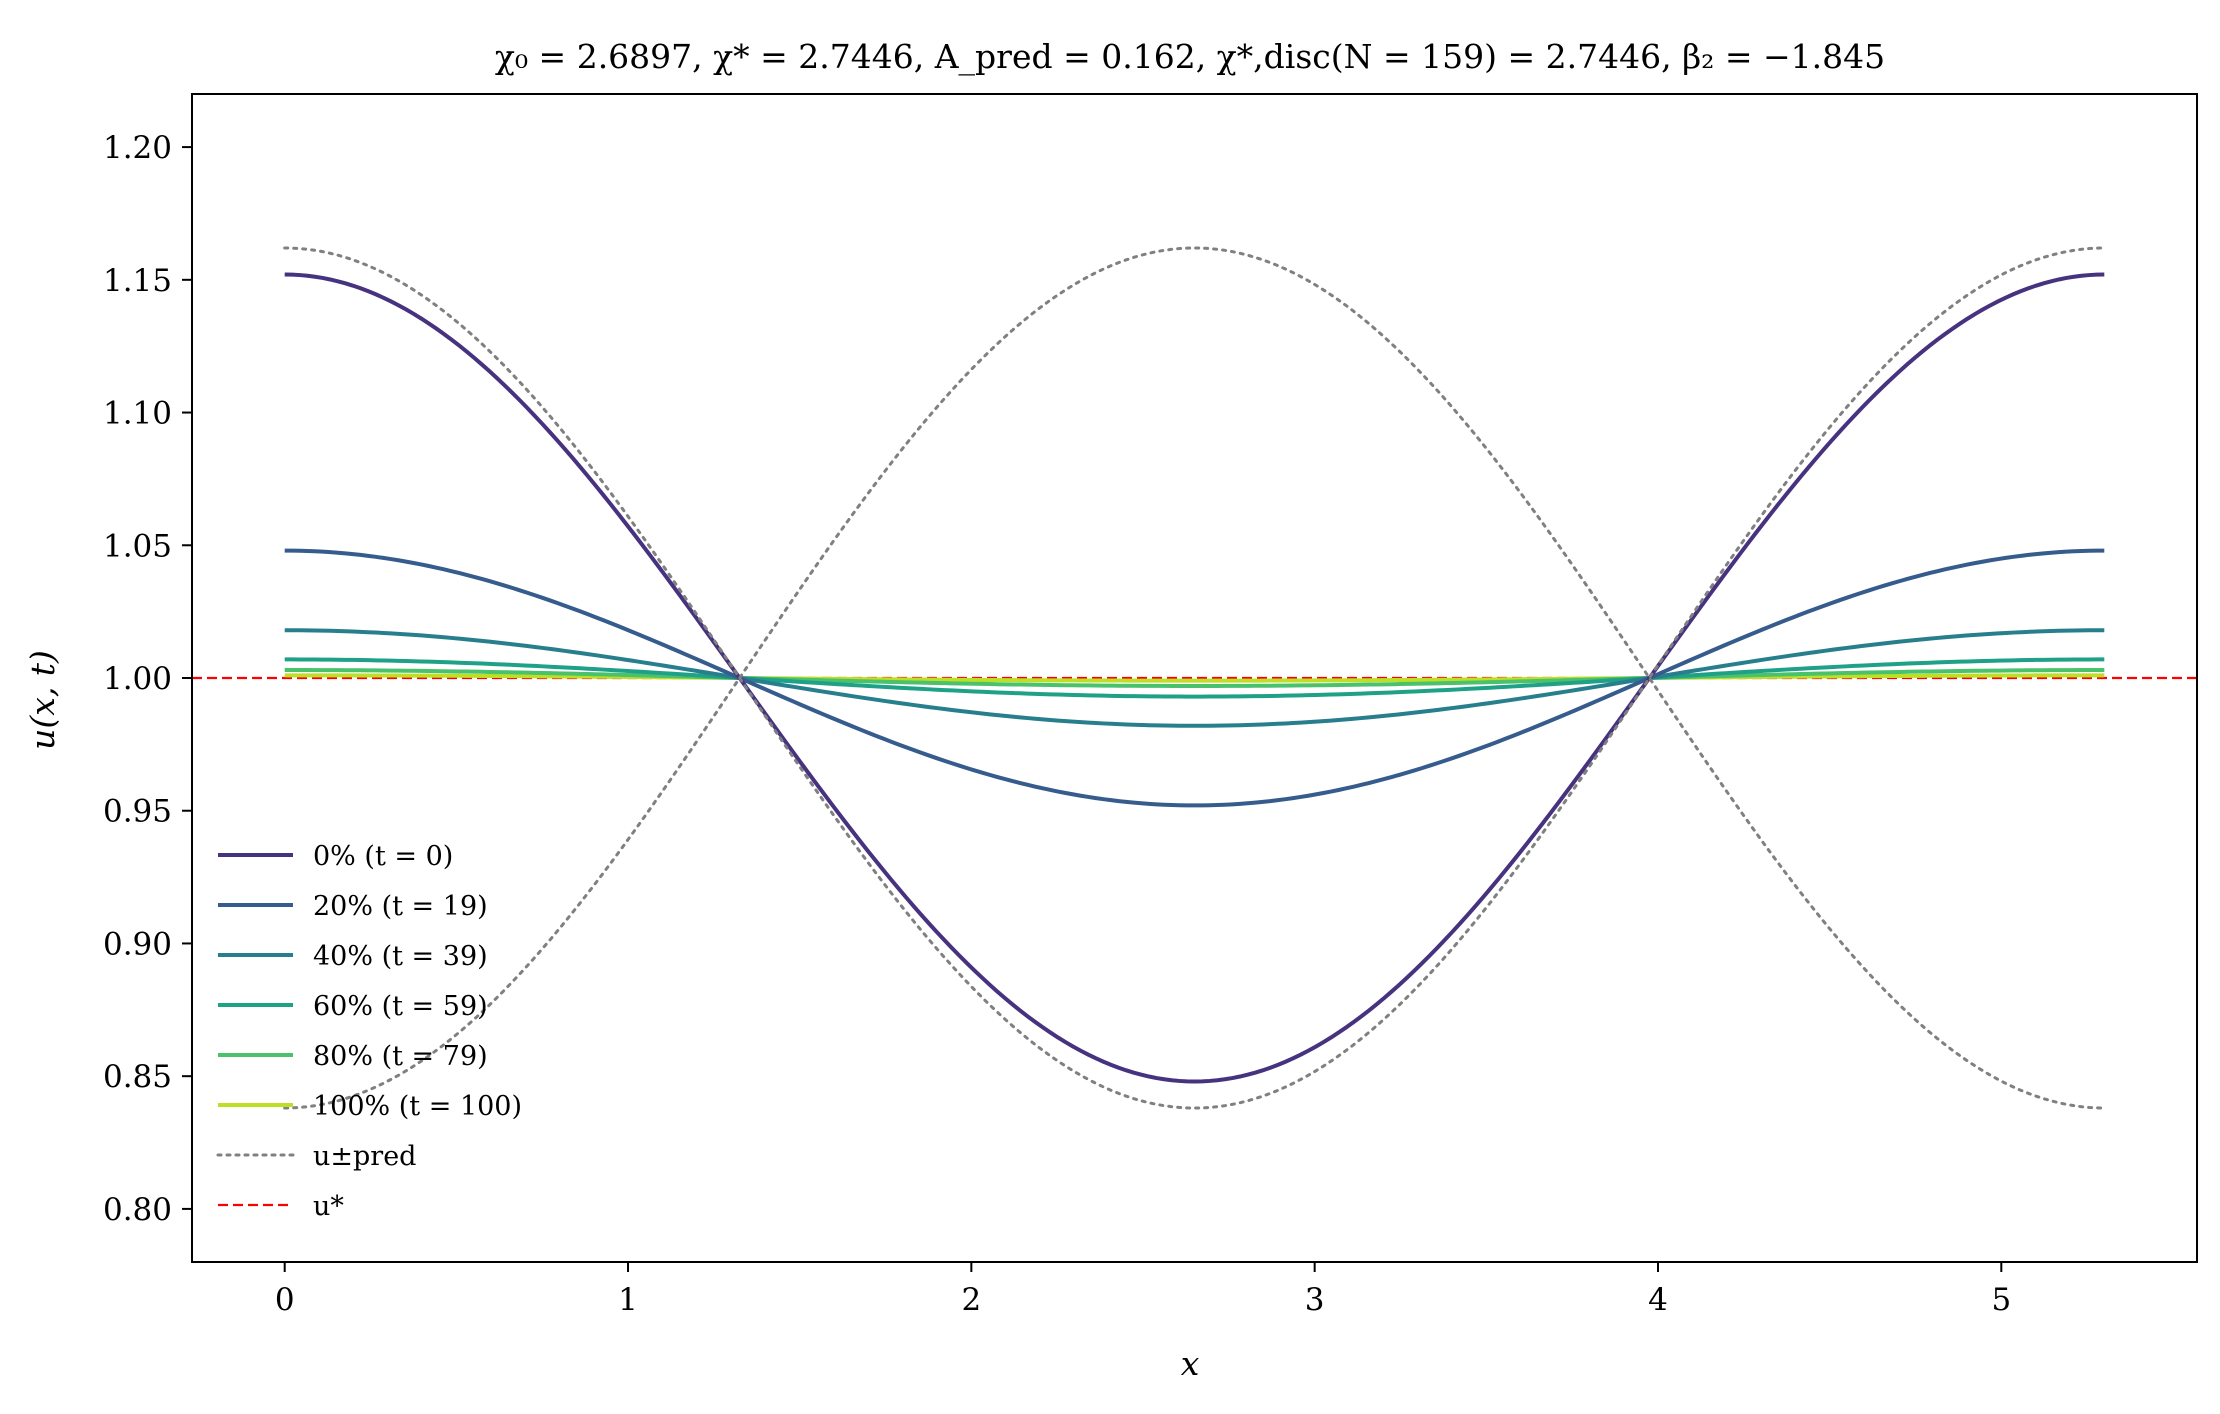 The width and height of the screenshot is (2220, 1414). What do you see at coordinates (364, 1156) in the screenshot?
I see `legend-entry-label: u±pred` at bounding box center [364, 1156].